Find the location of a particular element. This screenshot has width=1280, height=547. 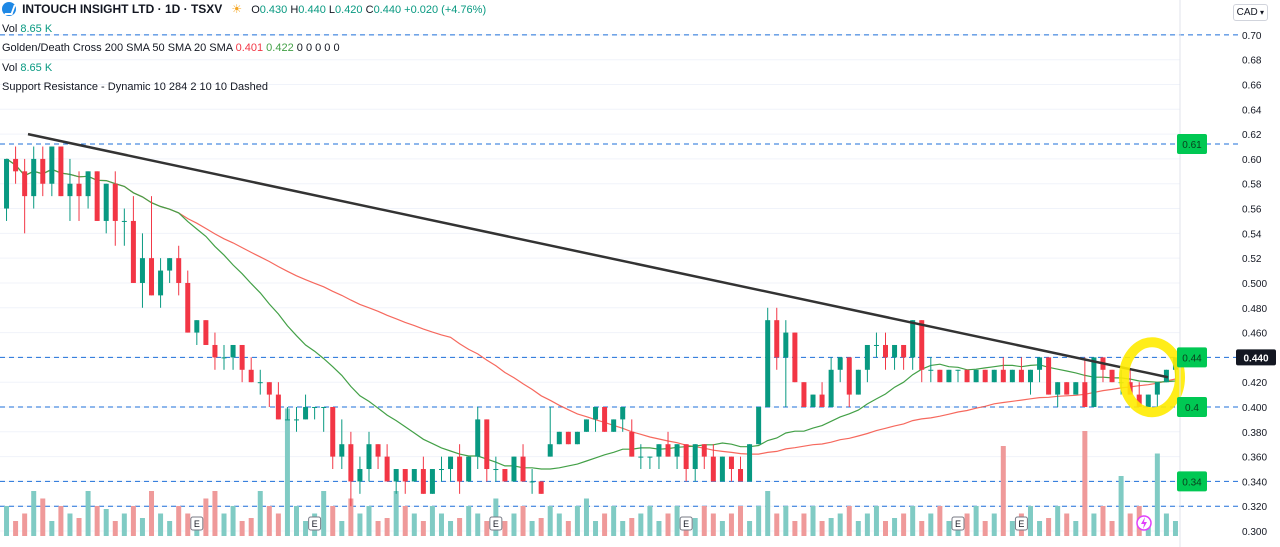

bolt-icon is located at coordinates (1144, 523).